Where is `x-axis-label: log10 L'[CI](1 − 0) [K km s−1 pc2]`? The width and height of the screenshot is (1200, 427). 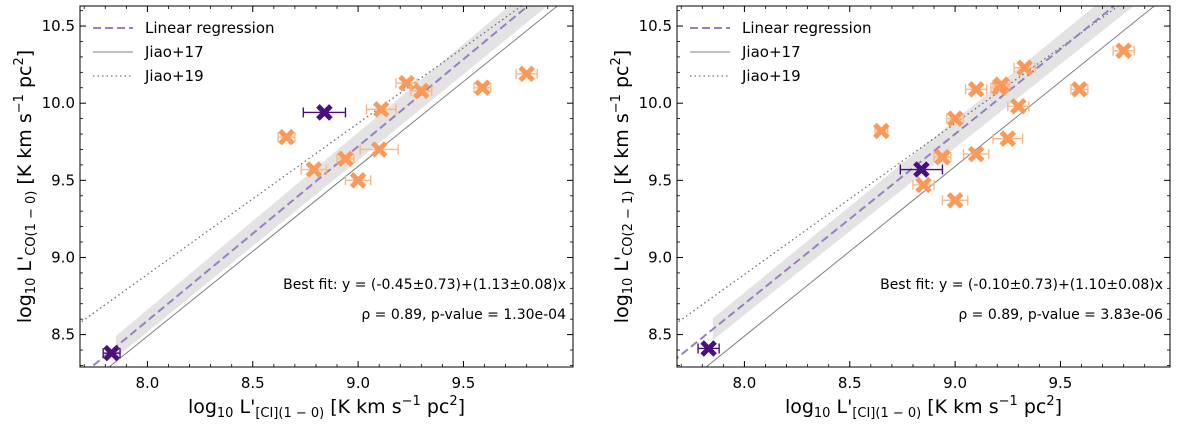
x-axis-label: log10 L'[CI](1 − 0) [K km s−1 pc2] is located at coordinates (923, 407).